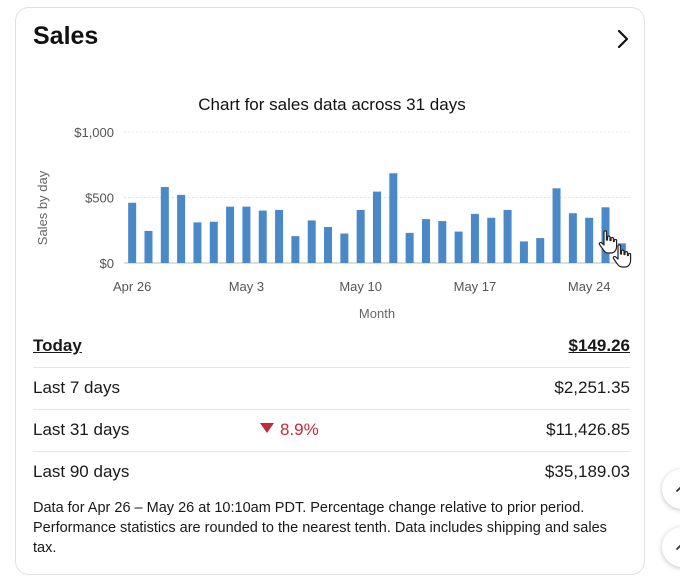 This screenshot has width=680, height=588. I want to click on scroll-up-button, so click(671, 489).